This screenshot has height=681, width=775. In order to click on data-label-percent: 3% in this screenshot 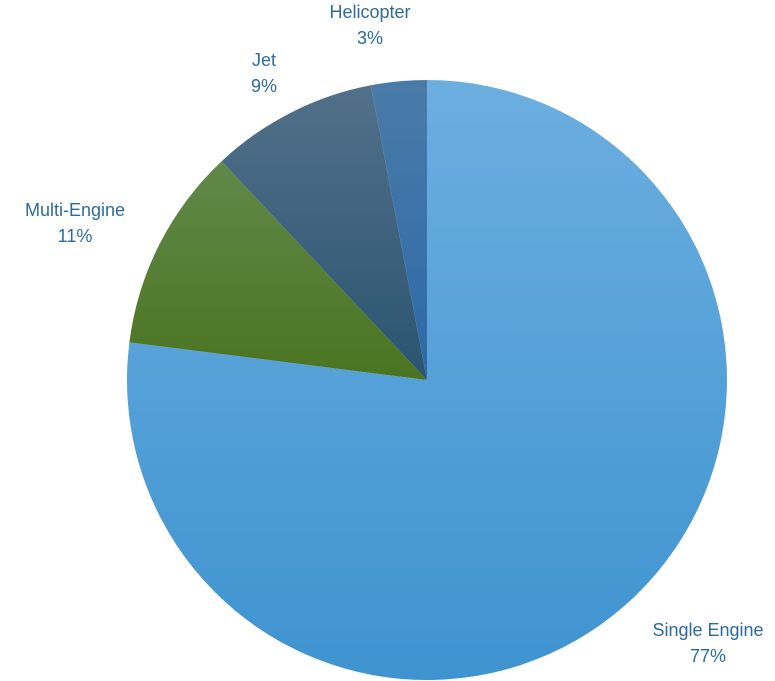, I will do `click(370, 38)`.